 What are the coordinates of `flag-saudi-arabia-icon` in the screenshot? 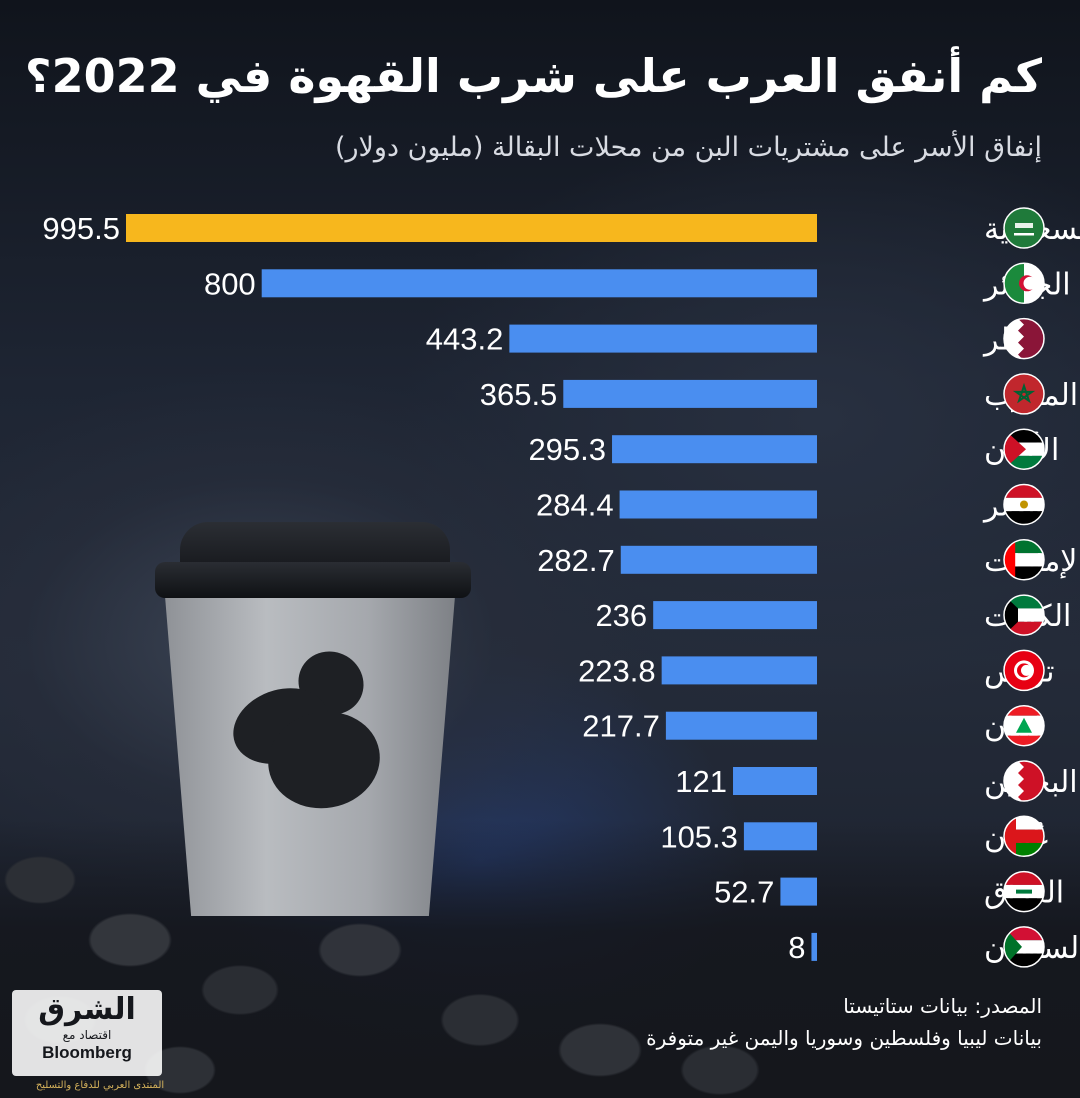 It's located at (1024, 228).